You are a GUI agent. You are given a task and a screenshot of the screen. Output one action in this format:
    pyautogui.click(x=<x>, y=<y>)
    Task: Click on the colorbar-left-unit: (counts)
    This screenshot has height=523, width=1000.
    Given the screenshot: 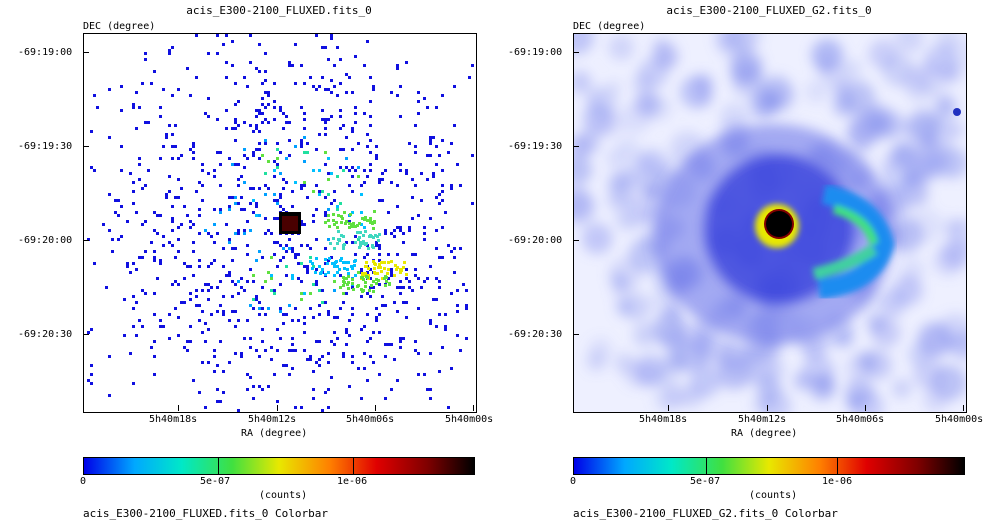 What is the action you would take?
    pyautogui.click(x=283, y=495)
    